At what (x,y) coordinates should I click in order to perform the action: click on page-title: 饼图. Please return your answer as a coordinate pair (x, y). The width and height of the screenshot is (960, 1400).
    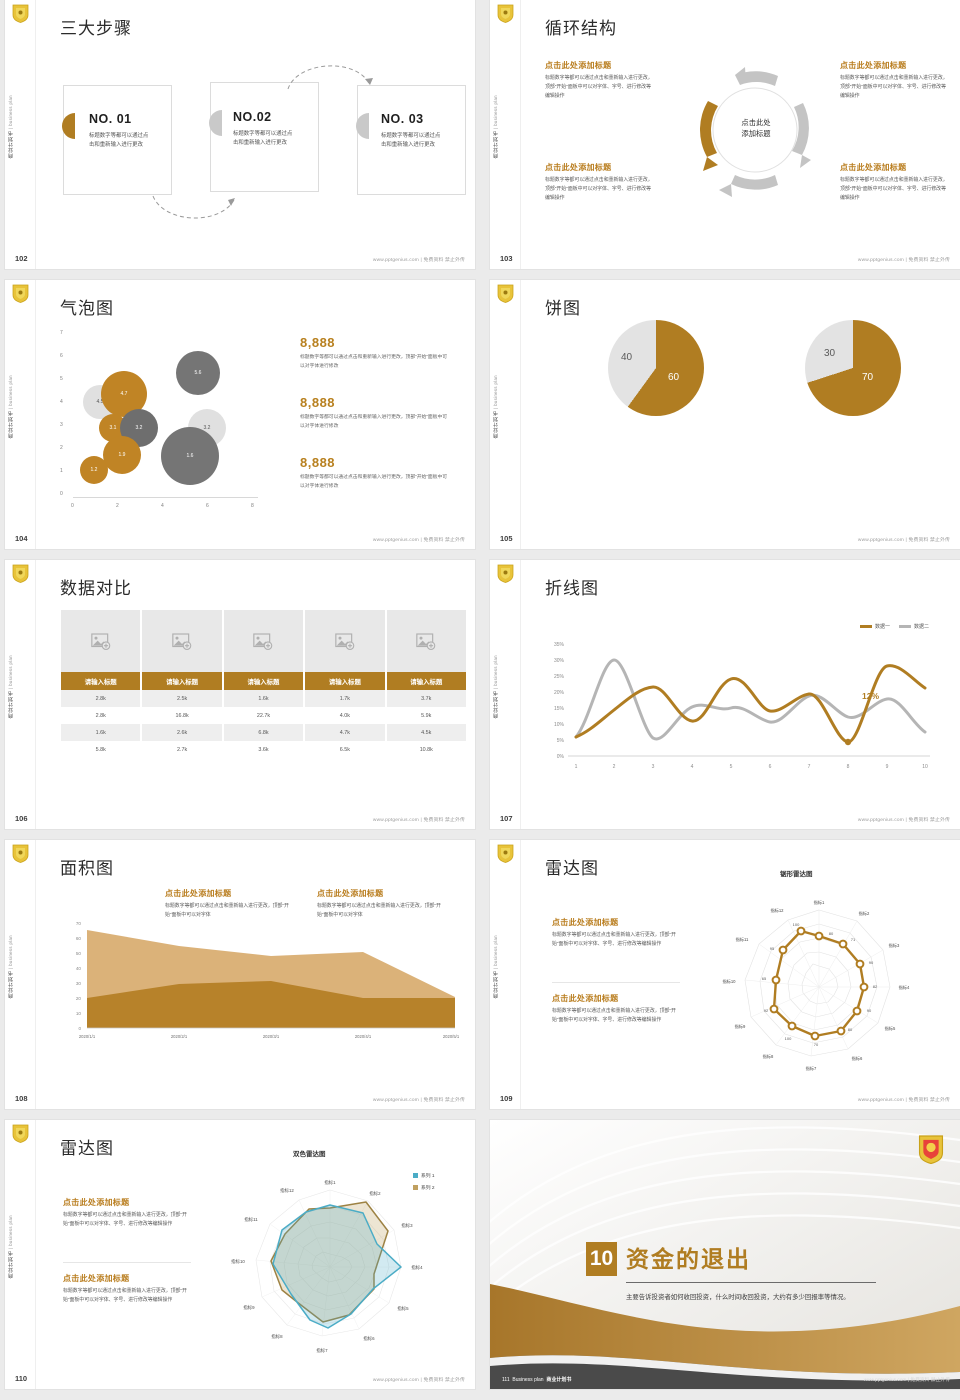
    Looking at the image, I should click on (563, 308).